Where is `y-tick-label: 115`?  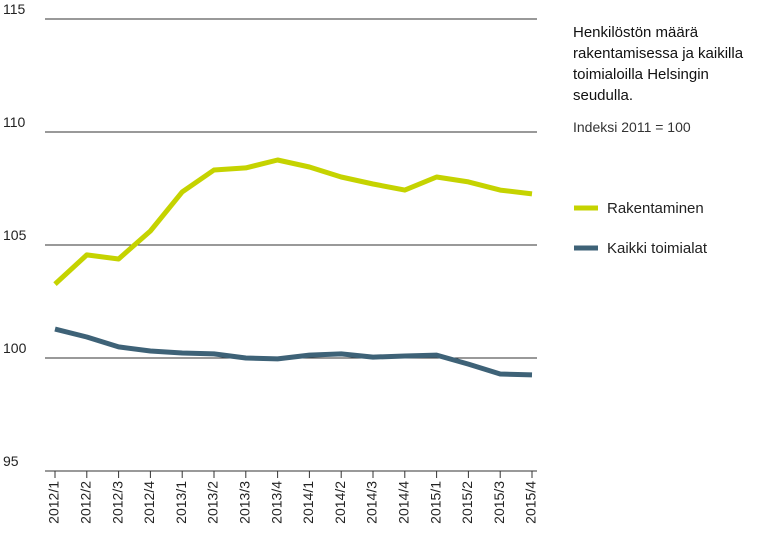
y-tick-label: 115 is located at coordinates (14, 9).